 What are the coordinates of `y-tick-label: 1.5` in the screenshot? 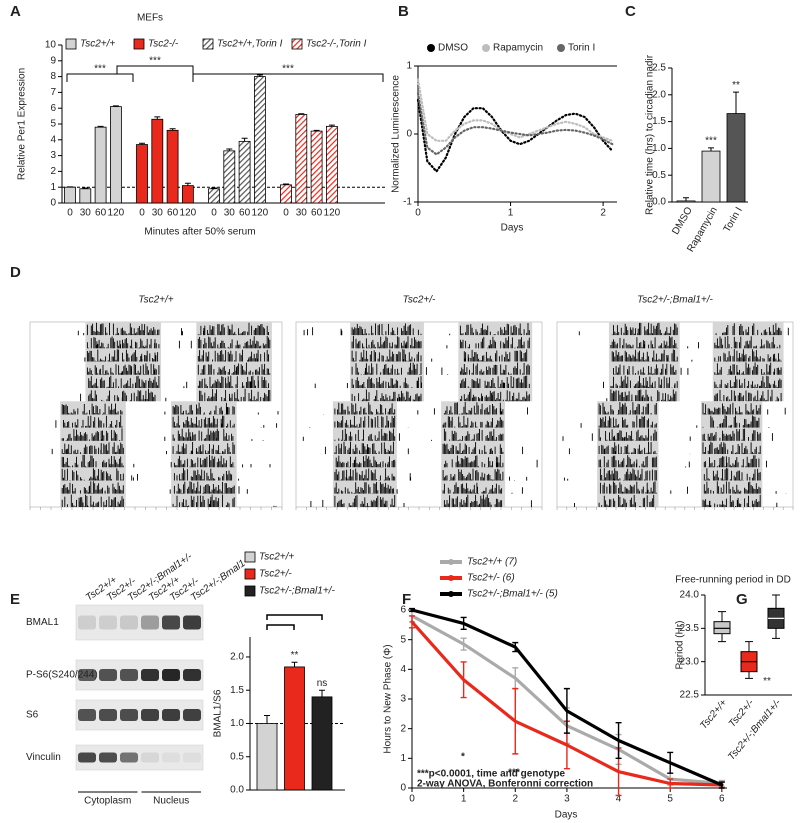 It's located at (659, 121).